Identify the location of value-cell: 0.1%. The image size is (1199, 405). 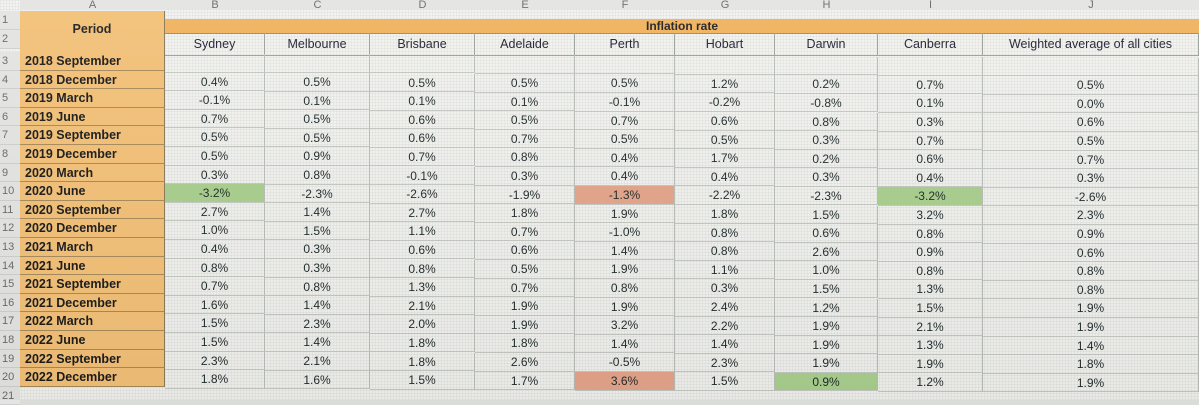
(930, 103).